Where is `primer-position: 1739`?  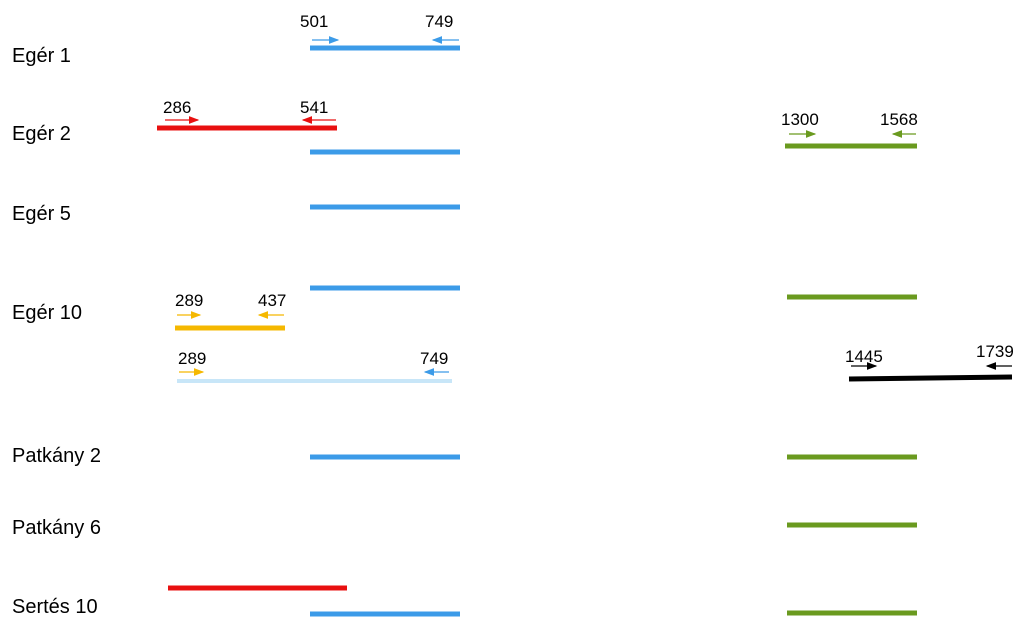
primer-position: 1739 is located at coordinates (995, 351).